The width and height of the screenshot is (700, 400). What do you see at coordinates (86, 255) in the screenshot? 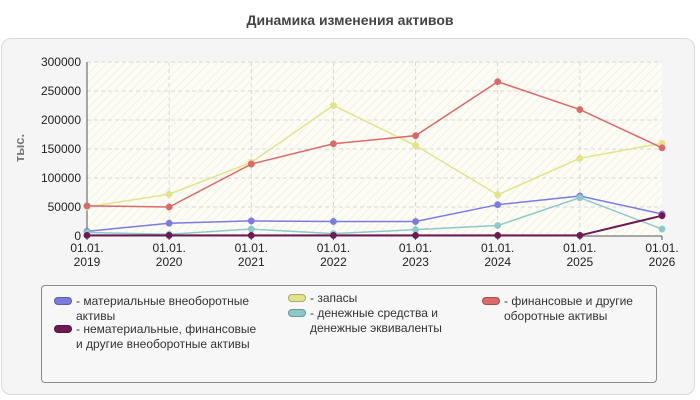
I see `x-tick-label: 01.01. 2019` at bounding box center [86, 255].